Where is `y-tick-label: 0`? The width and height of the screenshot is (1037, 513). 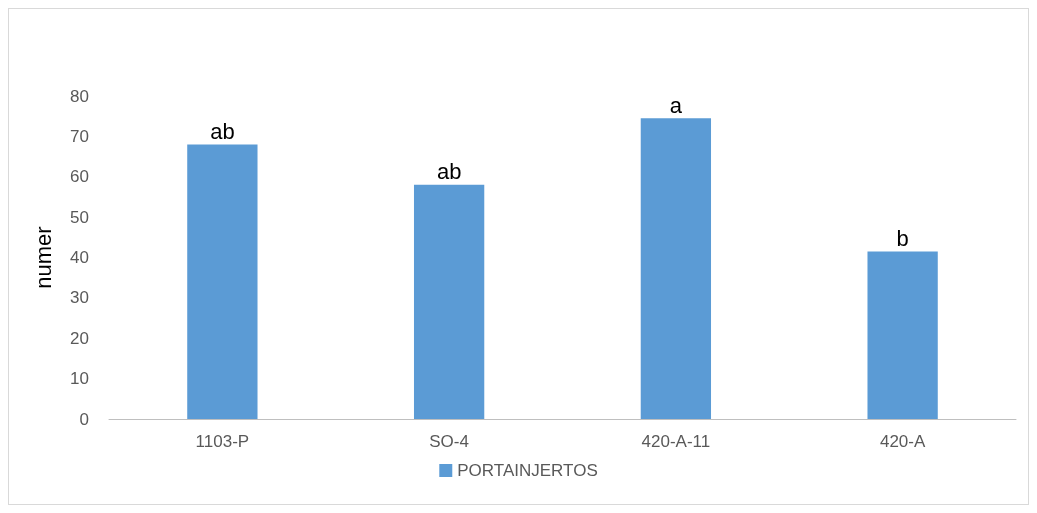
y-tick-label: 0 is located at coordinates (84, 419).